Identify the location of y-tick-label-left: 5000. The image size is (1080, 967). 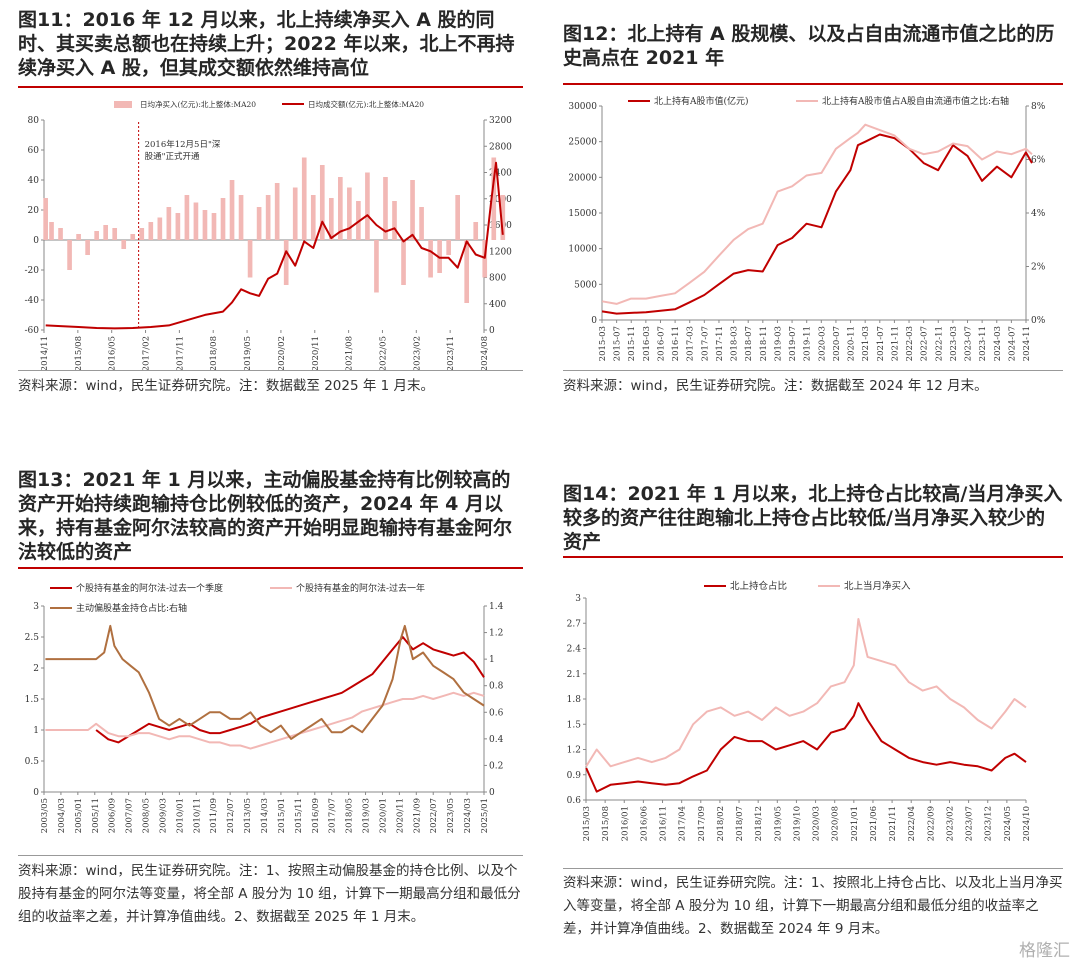
(585, 285).